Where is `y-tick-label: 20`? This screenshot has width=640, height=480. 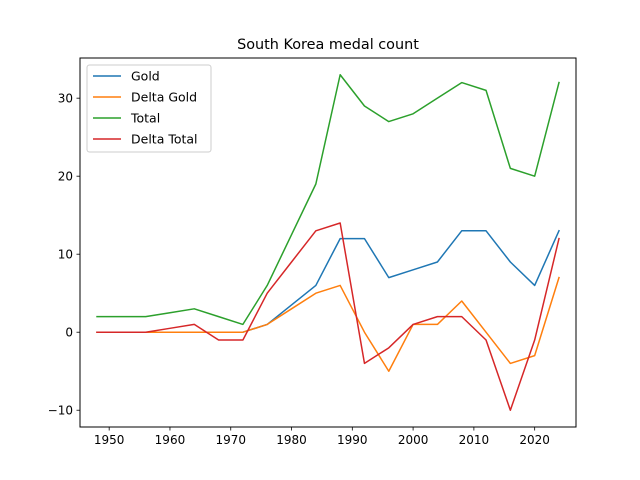 y-tick-label: 20 is located at coordinates (65, 176).